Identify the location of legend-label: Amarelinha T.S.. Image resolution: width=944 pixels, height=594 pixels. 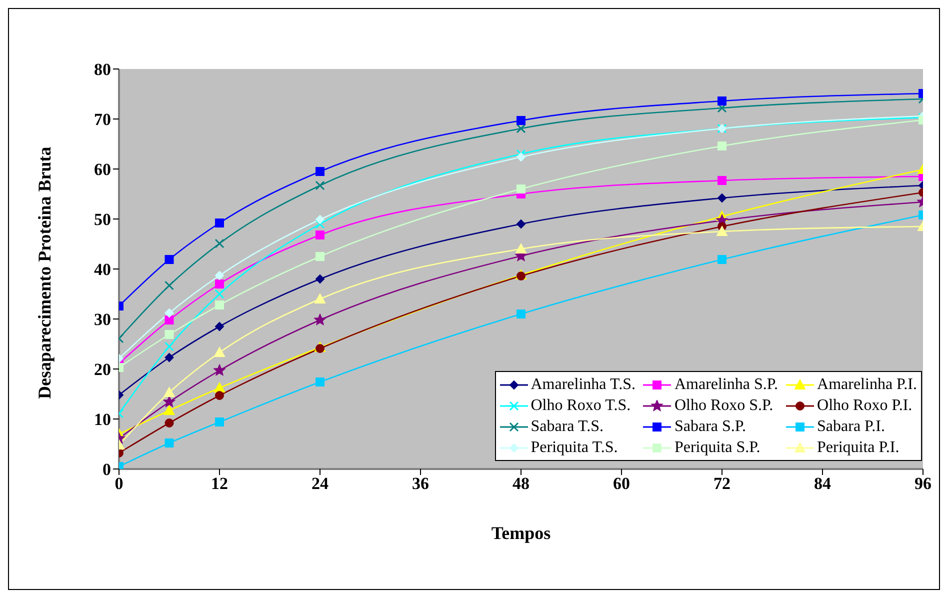
(583, 385).